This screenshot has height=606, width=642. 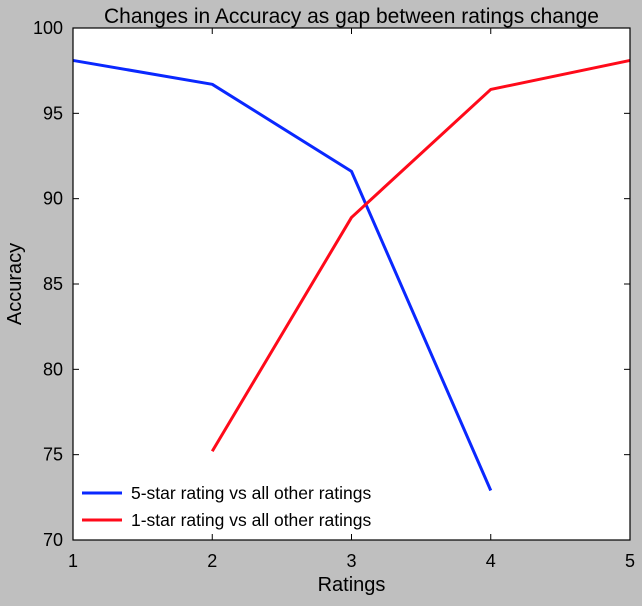 What do you see at coordinates (53, 284) in the screenshot?
I see `y-tick-label: 85` at bounding box center [53, 284].